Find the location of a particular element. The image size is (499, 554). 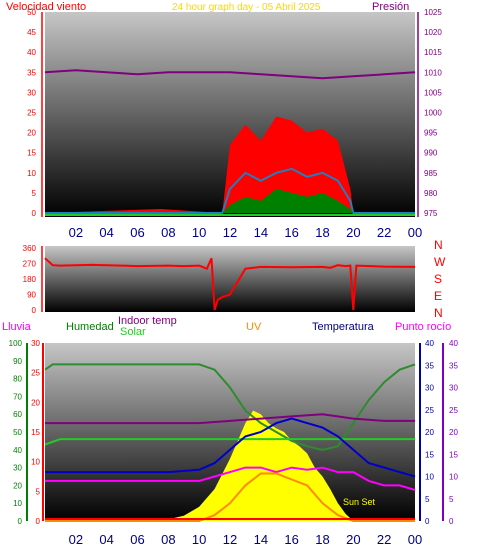

temperature-tick-label: 35 is located at coordinates (429, 365).